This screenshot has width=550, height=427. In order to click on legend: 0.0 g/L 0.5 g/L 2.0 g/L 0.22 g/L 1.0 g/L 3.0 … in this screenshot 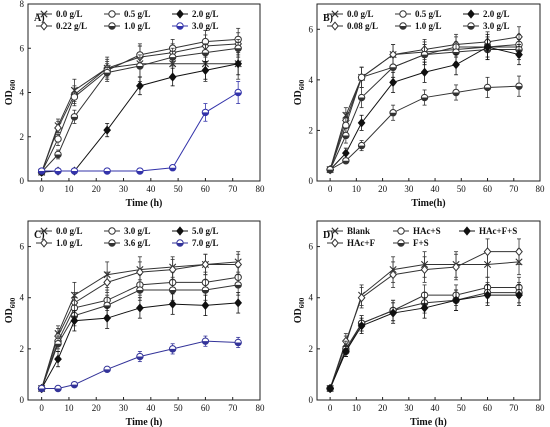, I will do `click(127, 20)`.